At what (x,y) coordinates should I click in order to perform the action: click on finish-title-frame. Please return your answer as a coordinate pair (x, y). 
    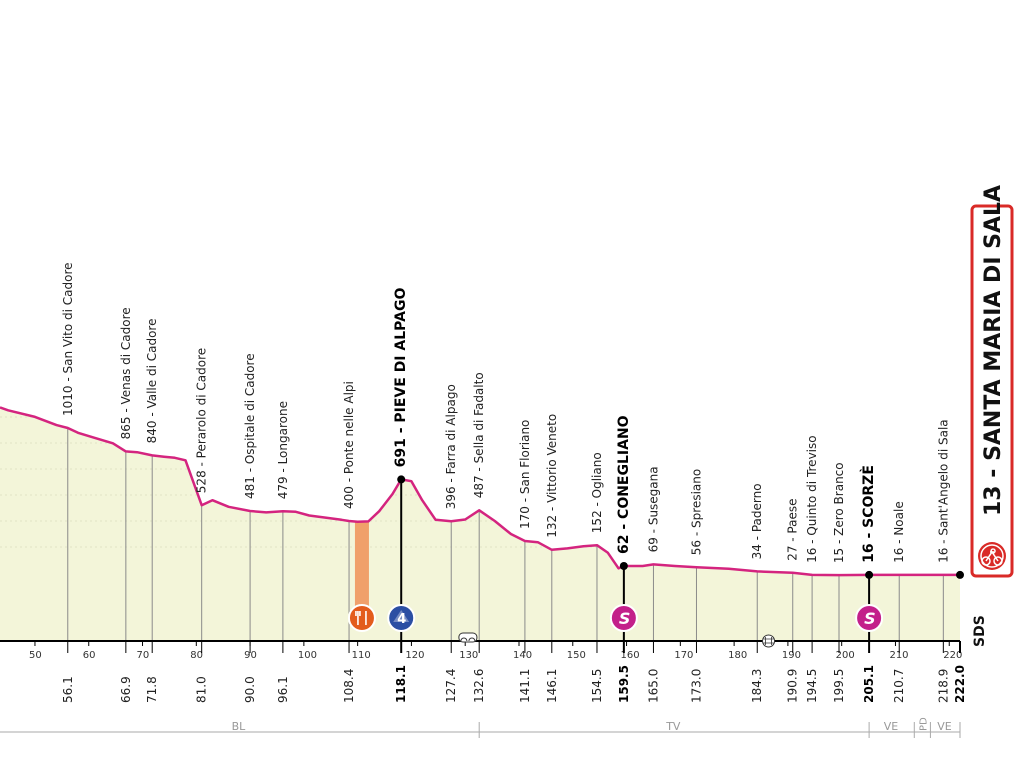
    Looking at the image, I should click on (992, 391).